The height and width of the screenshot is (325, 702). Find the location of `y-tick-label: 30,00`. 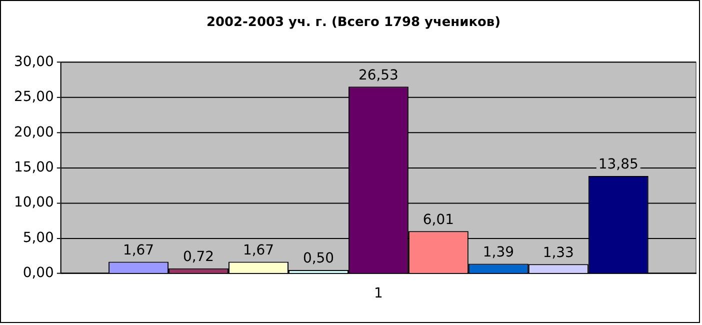

y-tick-label: 30,00 is located at coordinates (34, 62).